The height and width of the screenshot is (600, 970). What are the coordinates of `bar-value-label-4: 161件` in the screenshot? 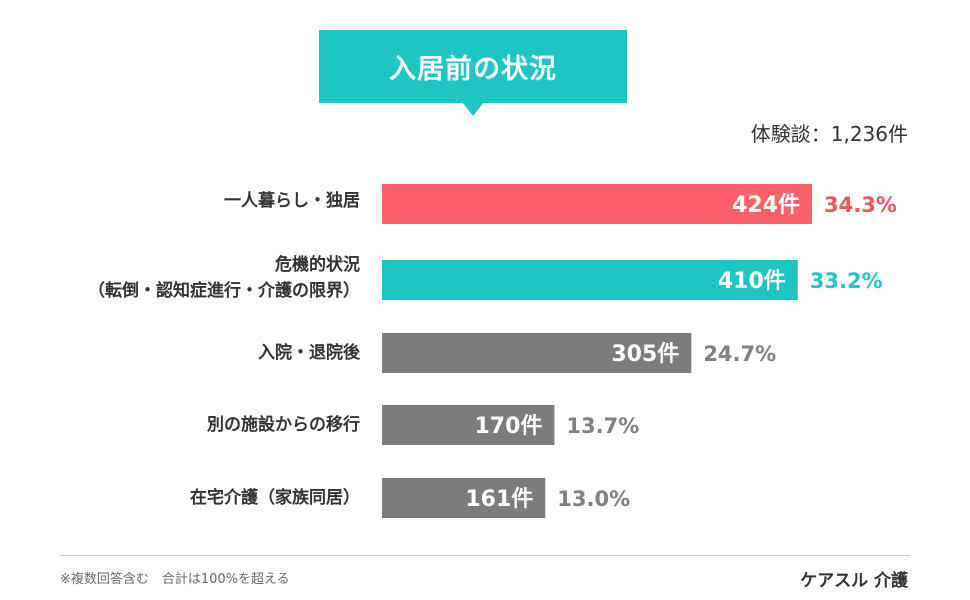 It's located at (499, 499).